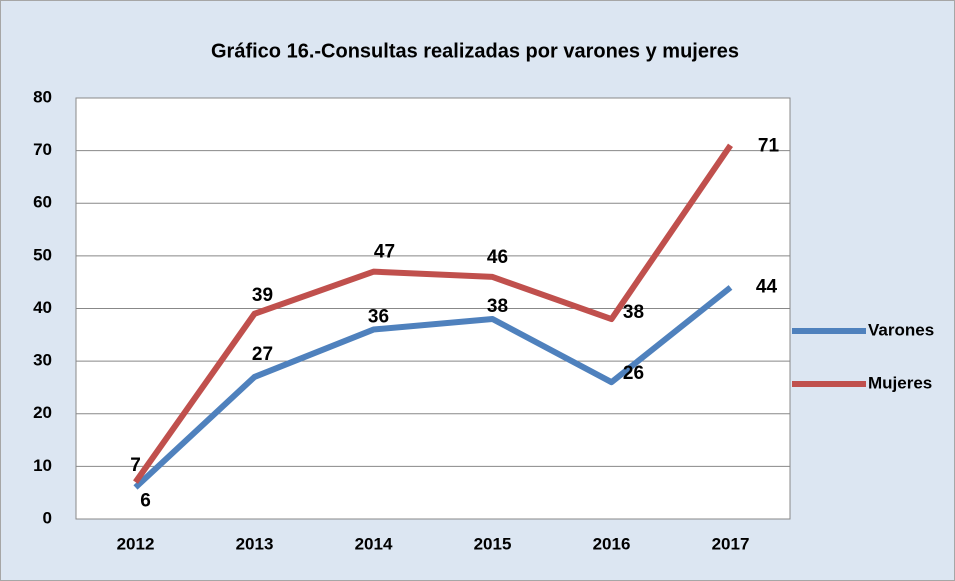  What do you see at coordinates (493, 543) in the screenshot?
I see `x-tick-label: 2015` at bounding box center [493, 543].